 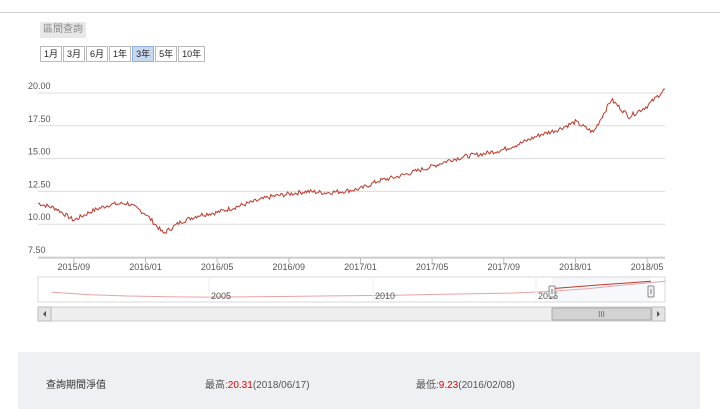 I want to click on top-divider, so click(x=360, y=12).